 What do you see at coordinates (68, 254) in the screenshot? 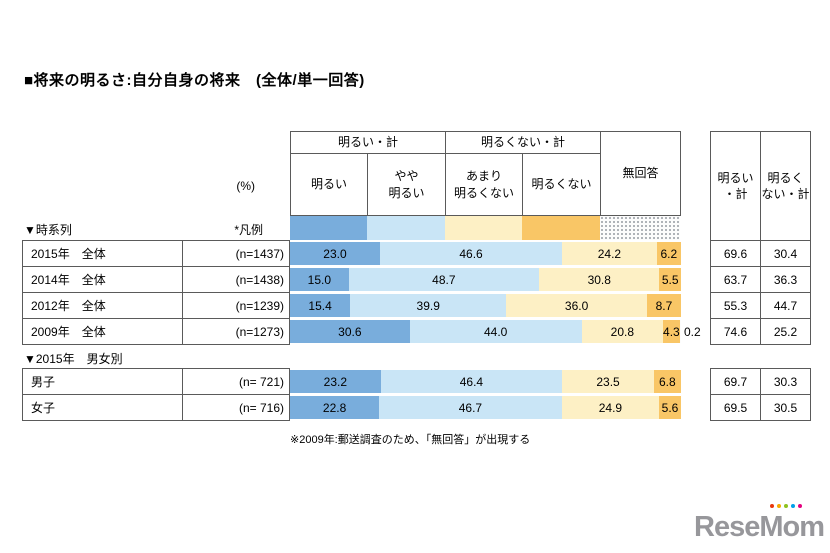
I see `row-label: 2015年 全体` at bounding box center [68, 254].